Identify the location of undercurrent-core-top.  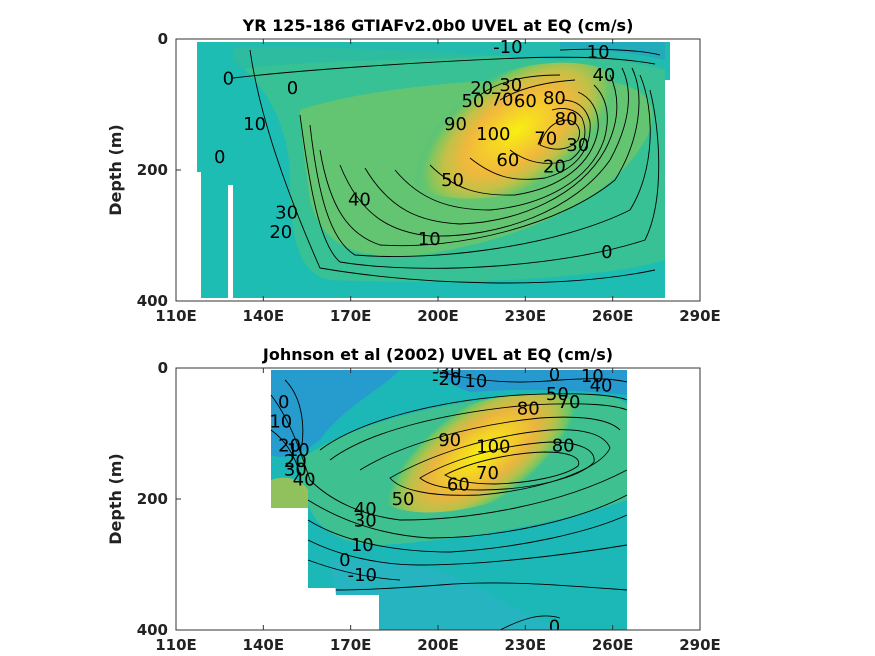
(516, 130).